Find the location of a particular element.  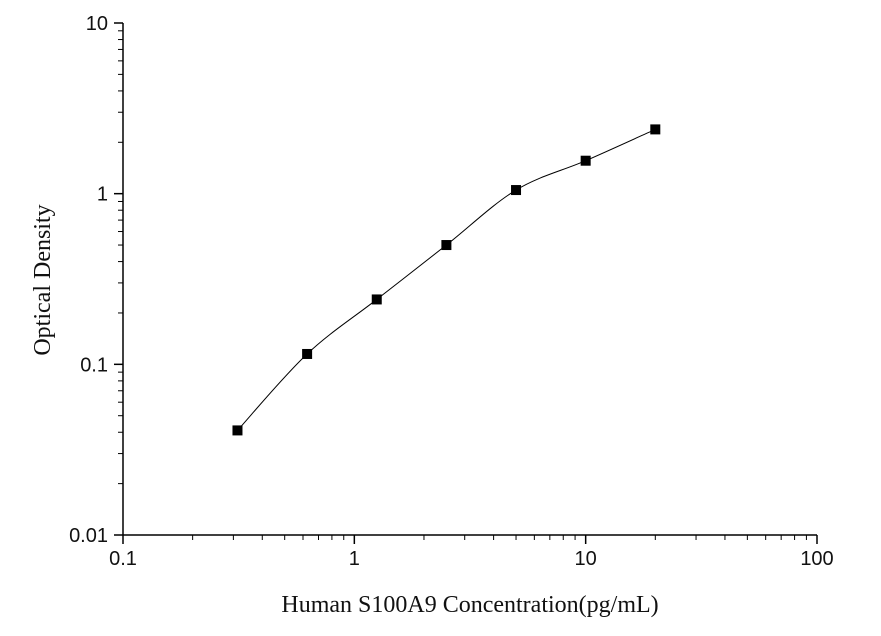

y-axis-title: Optical Density is located at coordinates (43, 279).